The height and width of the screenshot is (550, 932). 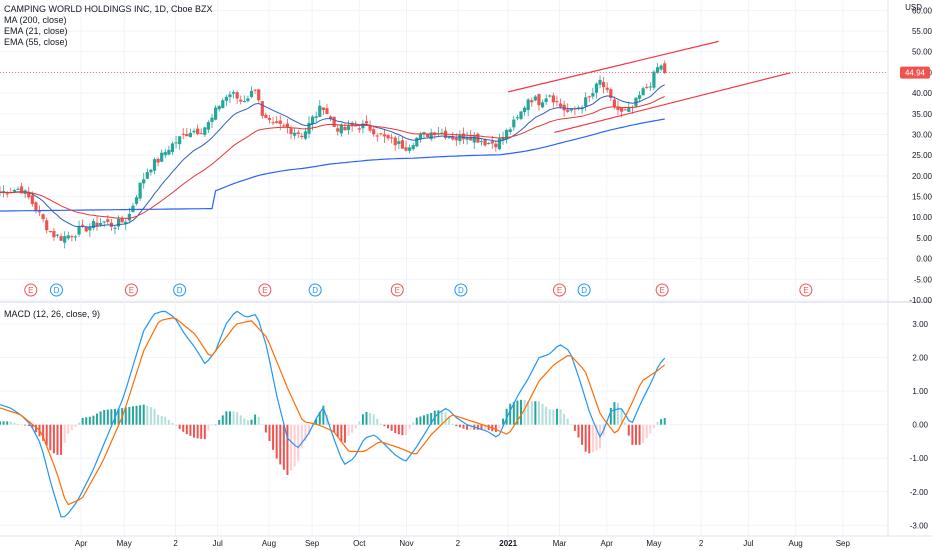 I want to click on macd-label: MACD (12, 26, close, 9), so click(x=52, y=314).